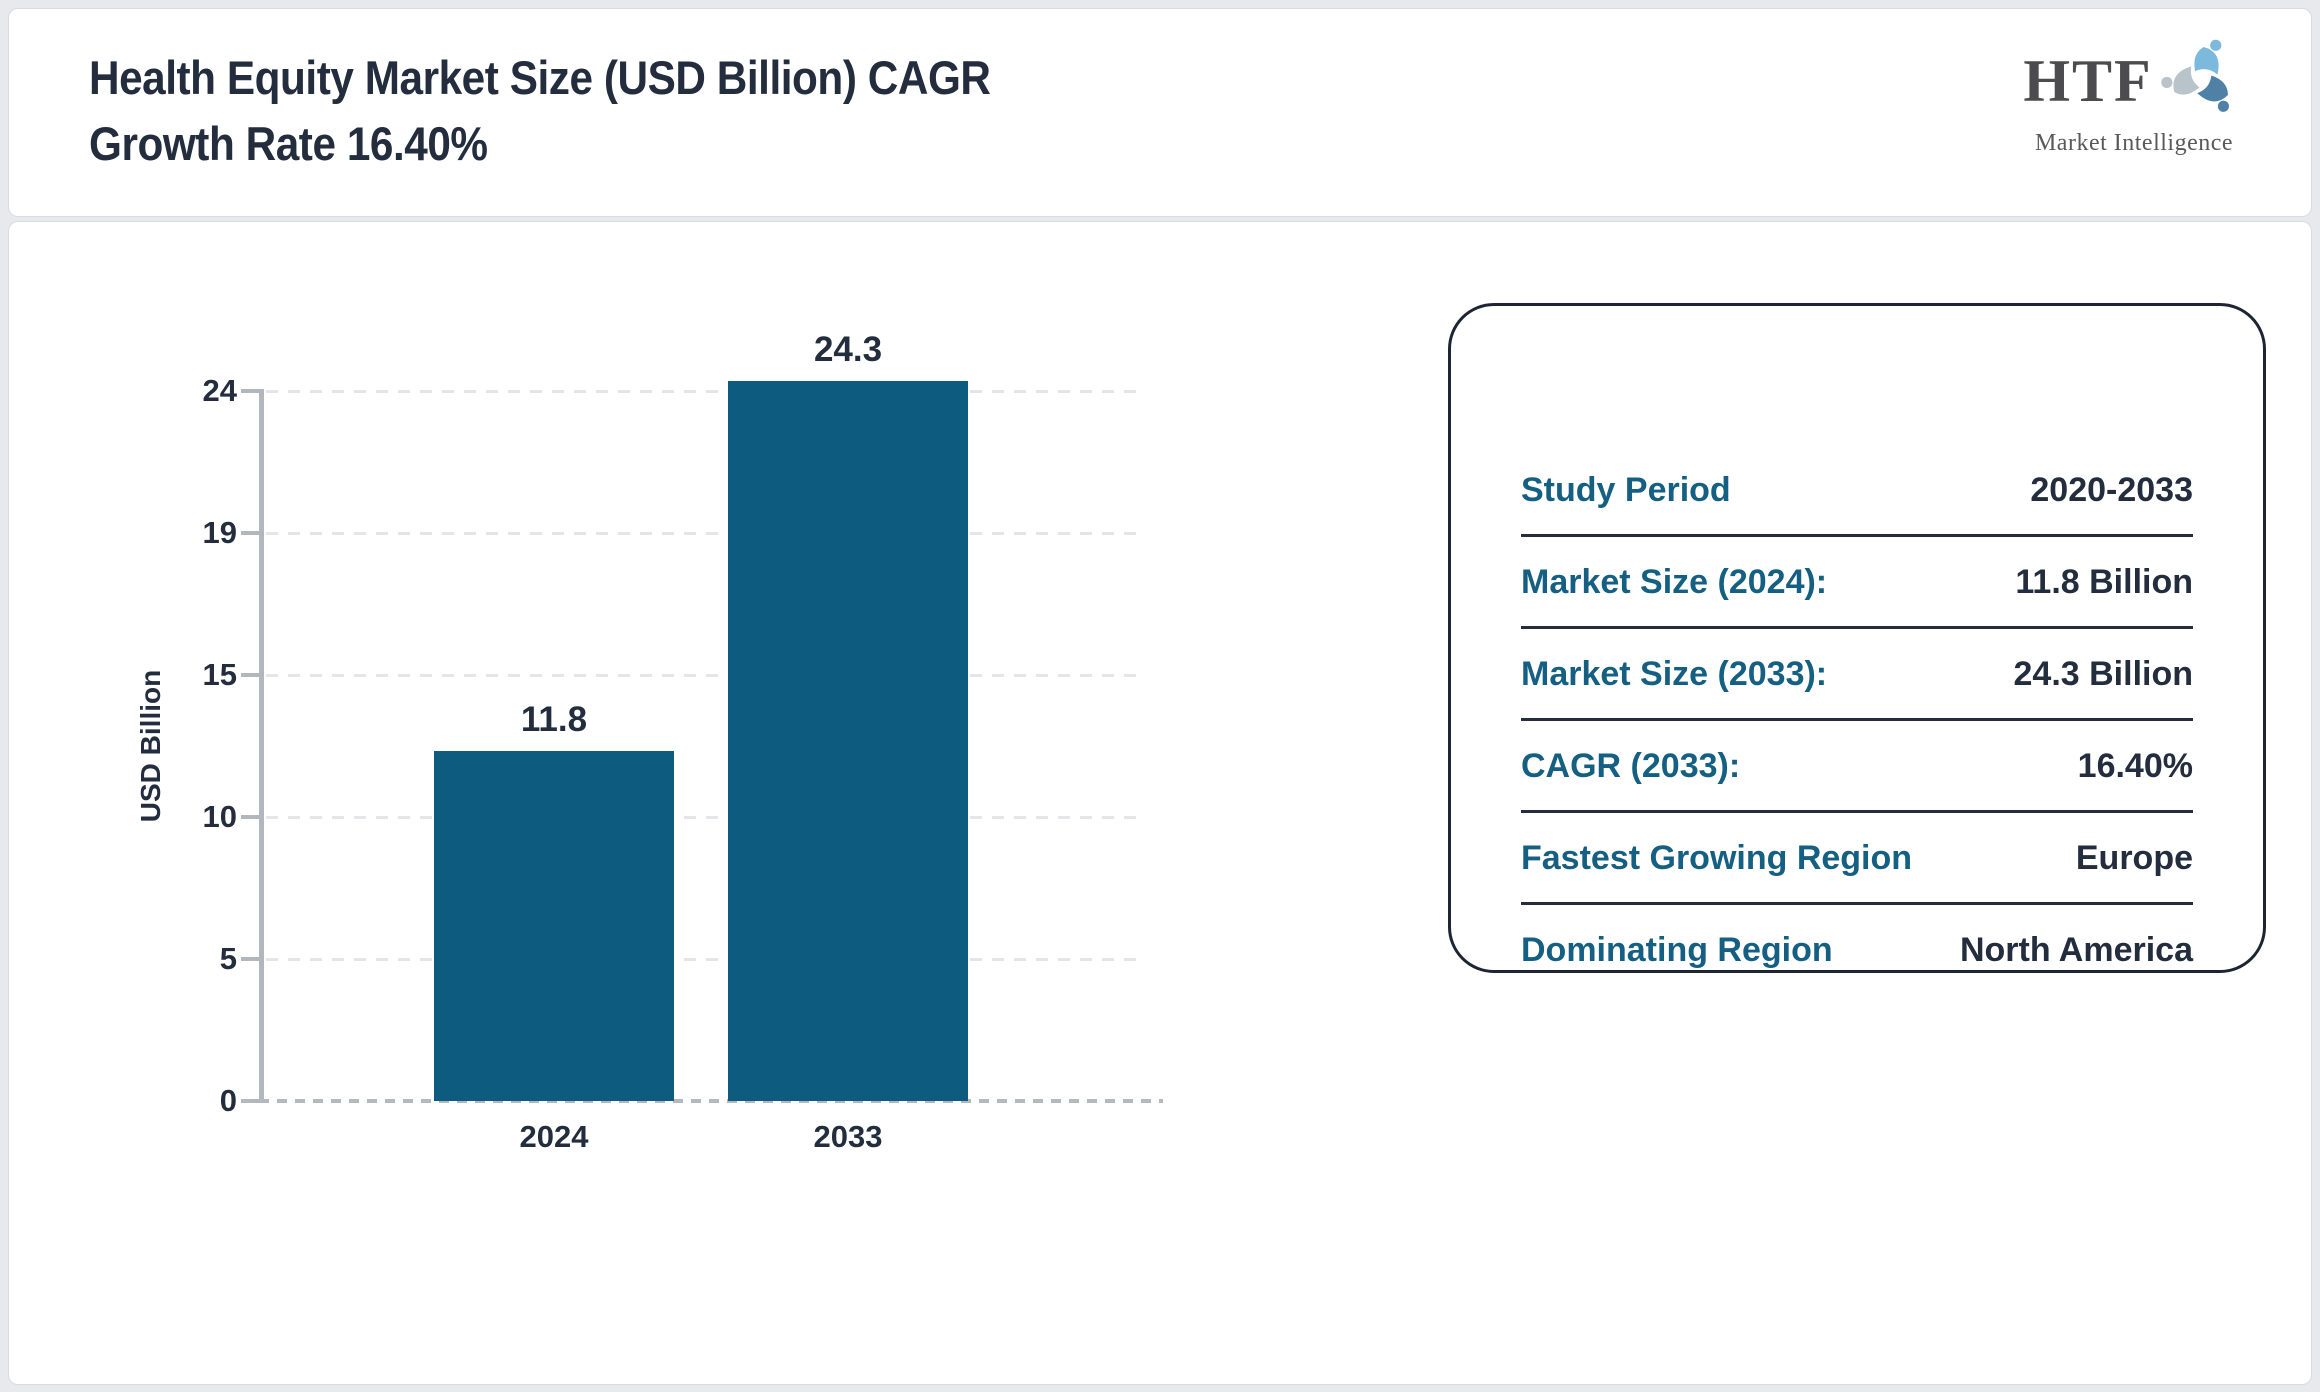 This screenshot has height=1392, width=2320. I want to click on bar-value-label: 24.3, so click(848, 349).